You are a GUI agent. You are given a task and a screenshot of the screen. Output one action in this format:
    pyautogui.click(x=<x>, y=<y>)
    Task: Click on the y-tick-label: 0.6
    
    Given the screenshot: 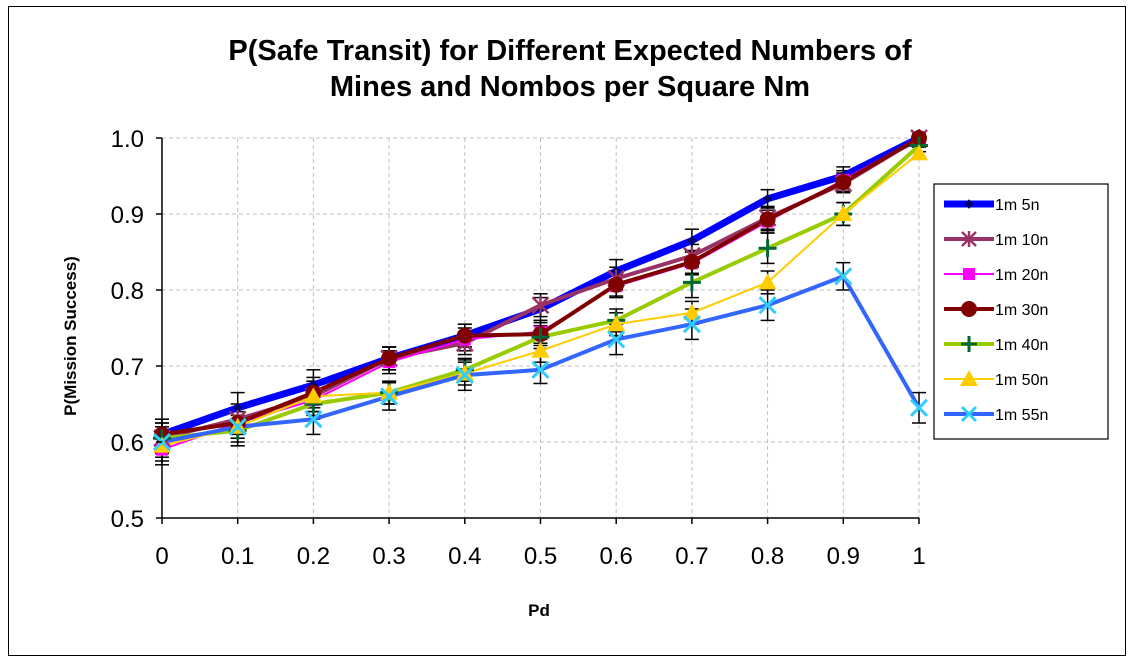 What is the action you would take?
    pyautogui.click(x=127, y=443)
    